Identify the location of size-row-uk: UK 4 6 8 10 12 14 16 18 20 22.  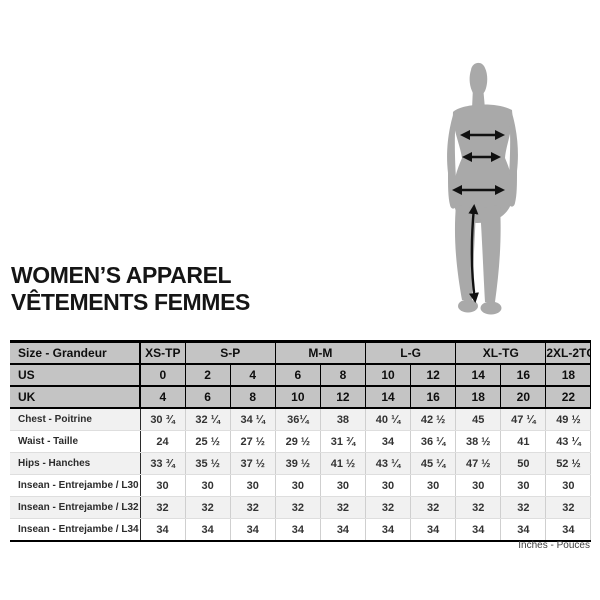
(301, 397).